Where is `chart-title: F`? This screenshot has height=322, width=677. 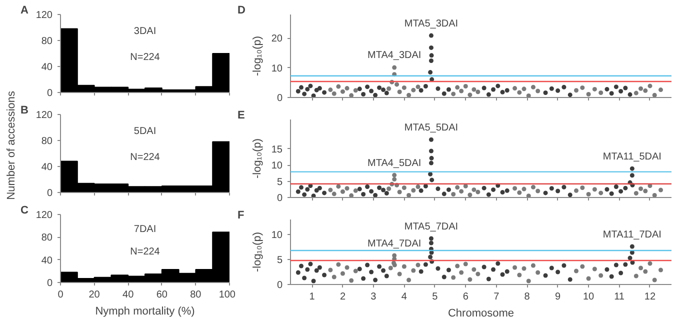
chart-title: F is located at coordinates (241, 216).